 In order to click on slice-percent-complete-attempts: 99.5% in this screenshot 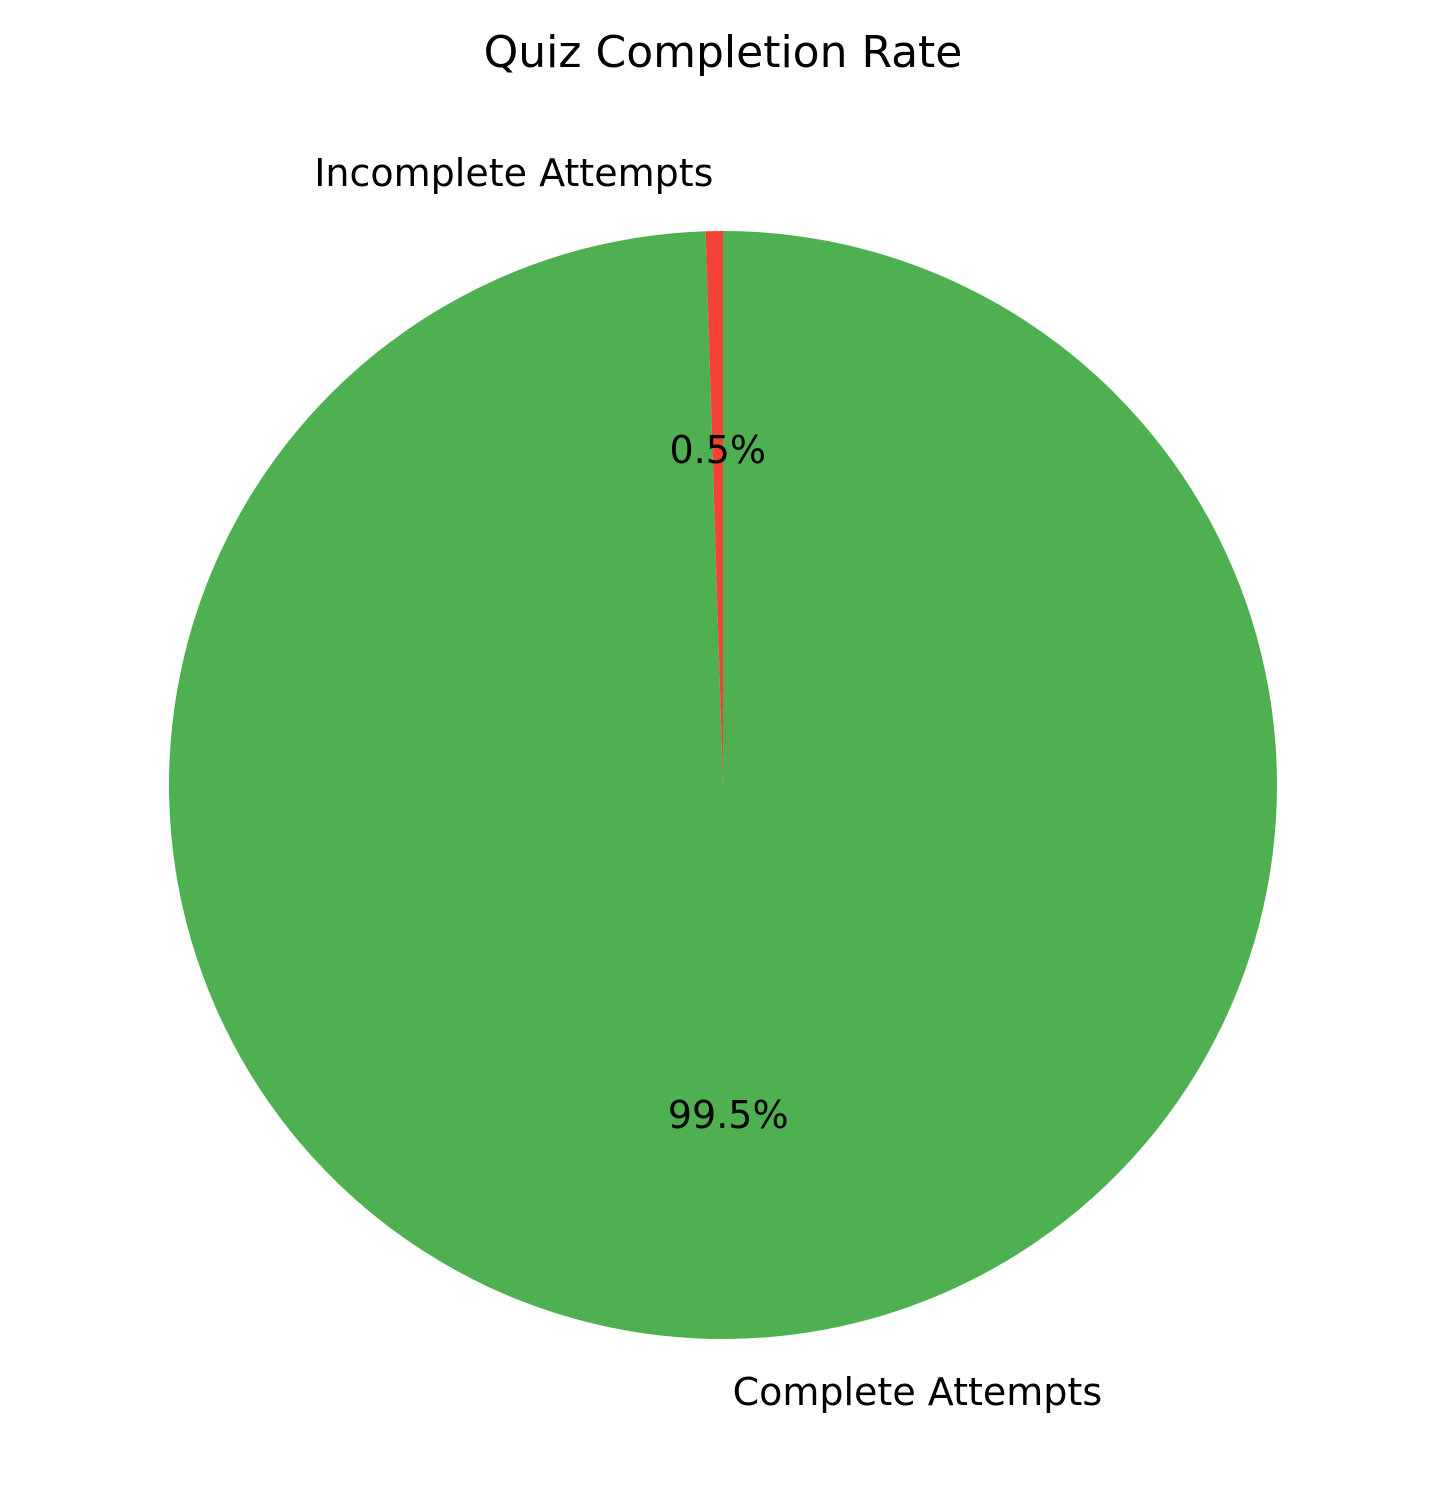, I will do `click(728, 1115)`.